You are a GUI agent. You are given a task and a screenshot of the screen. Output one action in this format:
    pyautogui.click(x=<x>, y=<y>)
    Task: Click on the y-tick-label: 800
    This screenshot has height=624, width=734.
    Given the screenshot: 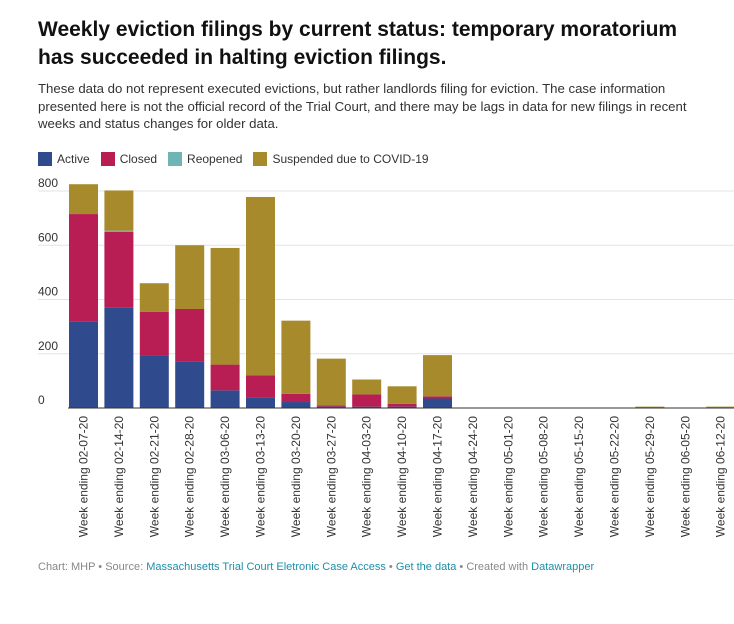 What is the action you would take?
    pyautogui.click(x=48, y=183)
    